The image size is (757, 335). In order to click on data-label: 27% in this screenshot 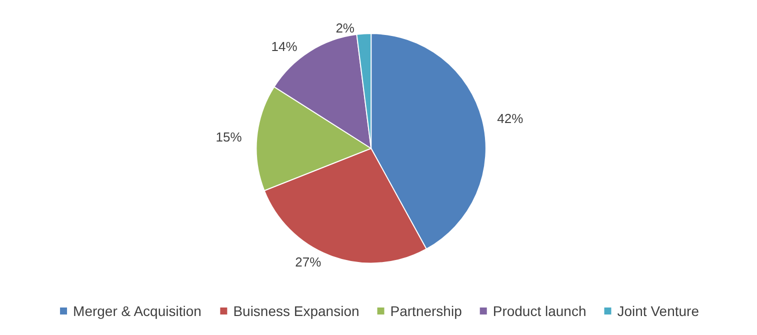, I will do `click(308, 262)`.